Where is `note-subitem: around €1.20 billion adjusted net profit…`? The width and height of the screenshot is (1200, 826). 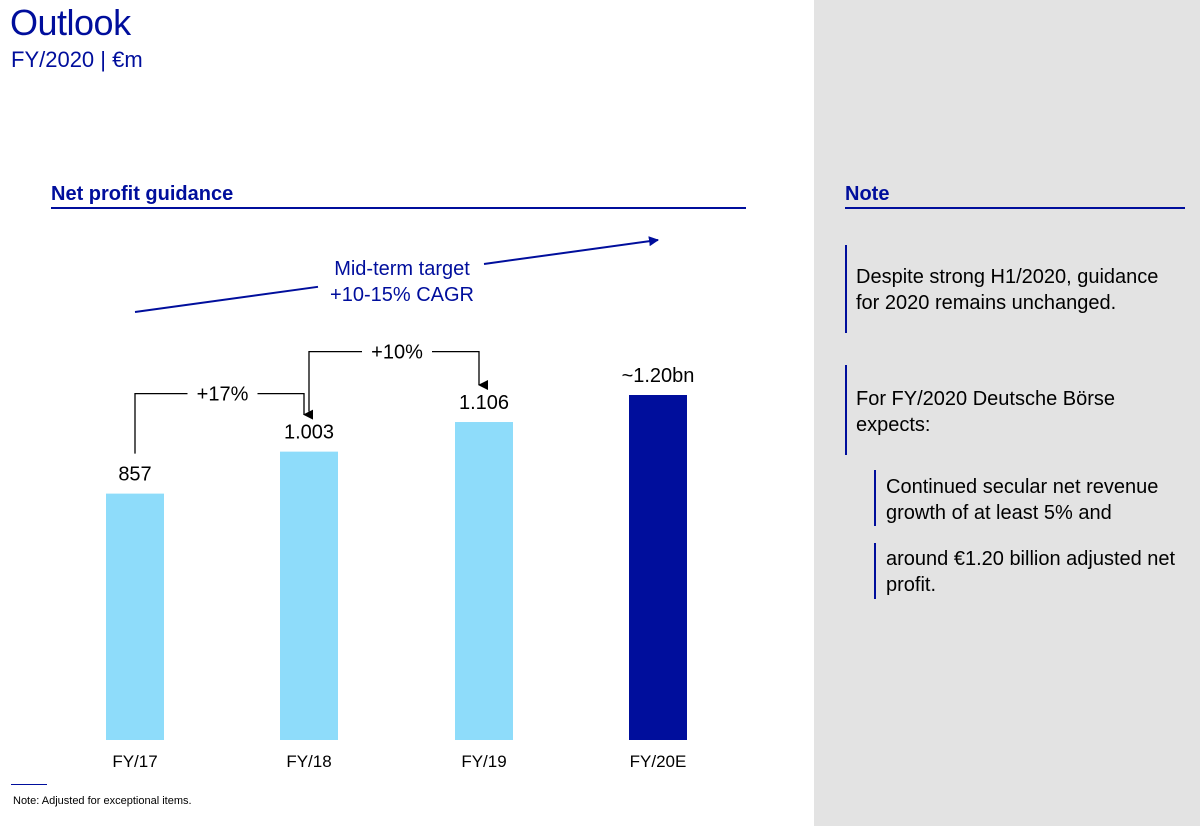
note-subitem: around €1.20 billion adjusted net profit… is located at coordinates (1031, 572).